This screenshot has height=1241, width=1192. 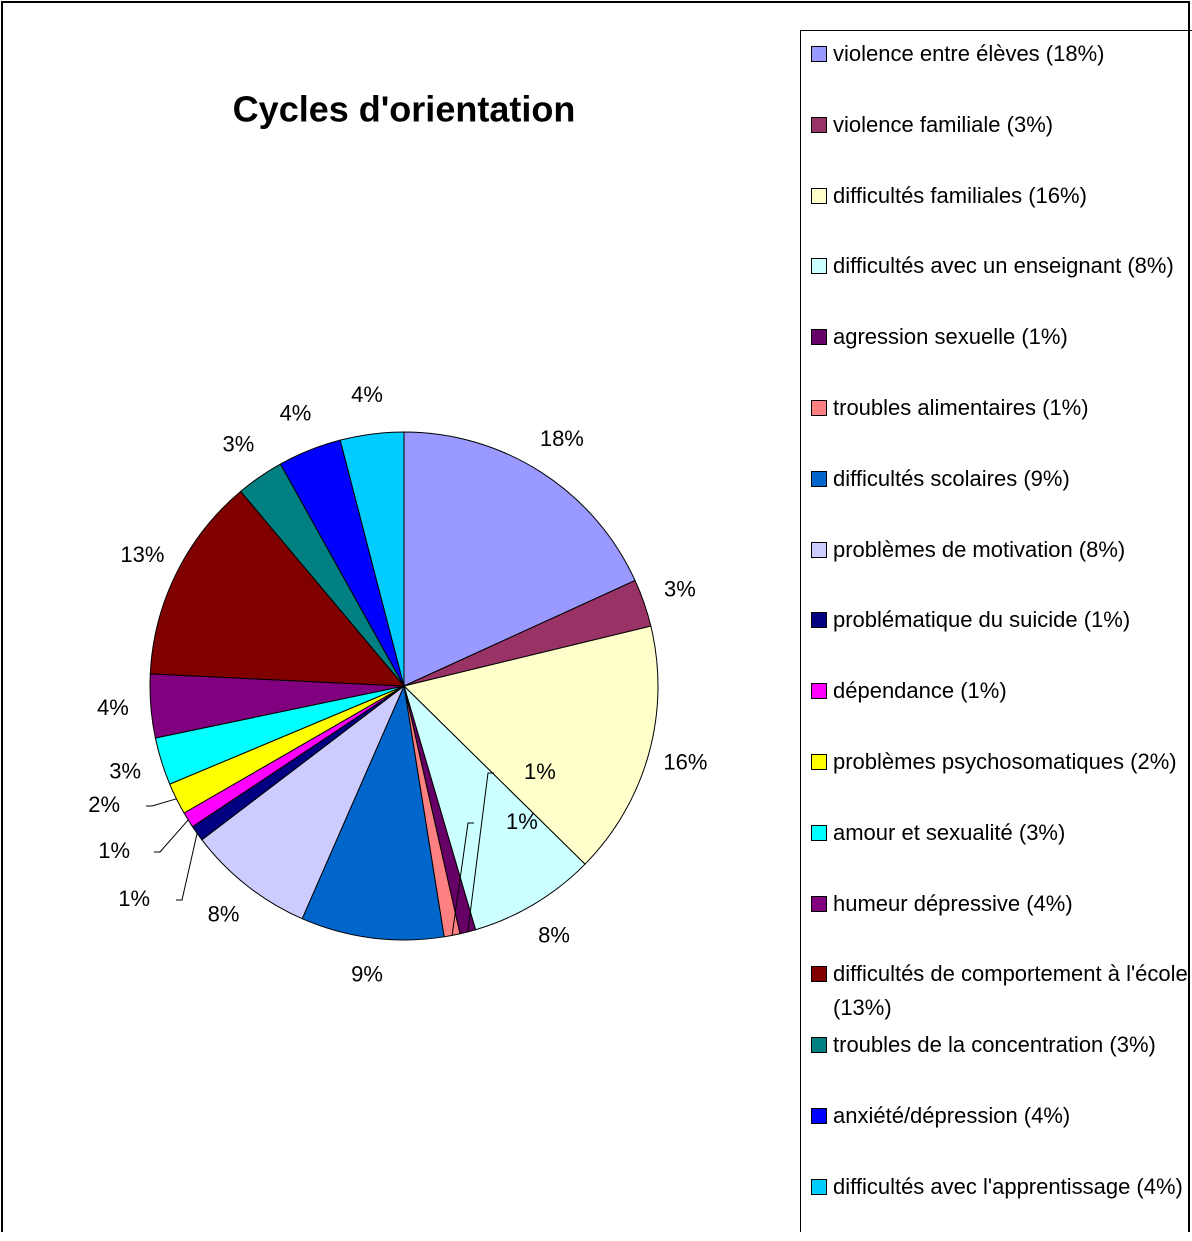 What do you see at coordinates (1001, 284) in the screenshot?
I see `legend-item: difficultés avec un enseignant (8%)` at bounding box center [1001, 284].